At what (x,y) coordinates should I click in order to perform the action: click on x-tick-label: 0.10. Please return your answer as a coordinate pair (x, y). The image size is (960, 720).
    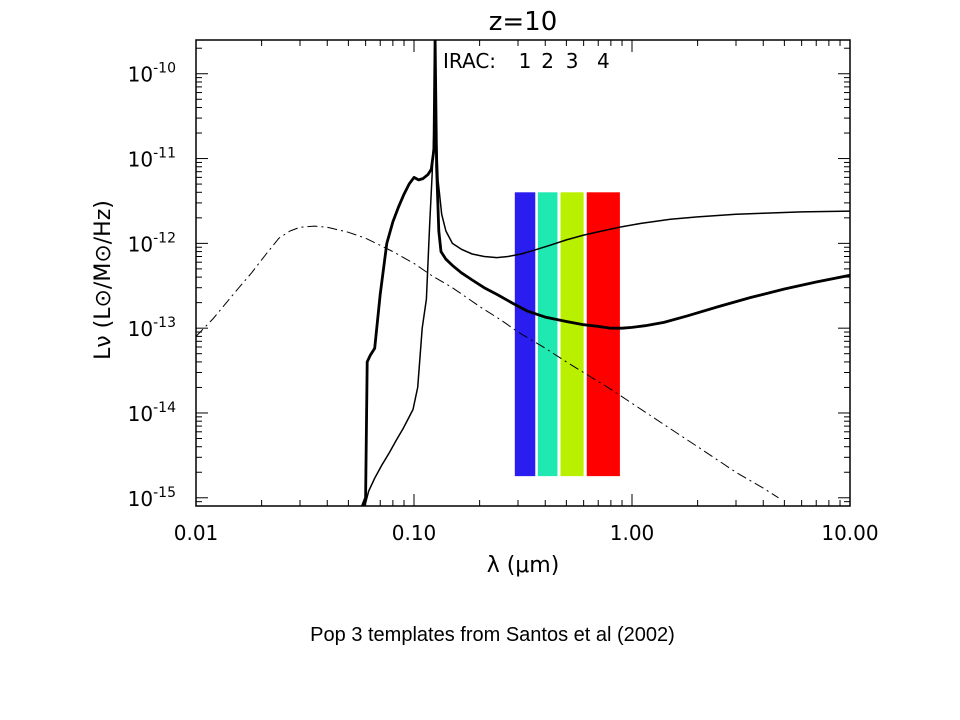
    Looking at the image, I should click on (414, 533).